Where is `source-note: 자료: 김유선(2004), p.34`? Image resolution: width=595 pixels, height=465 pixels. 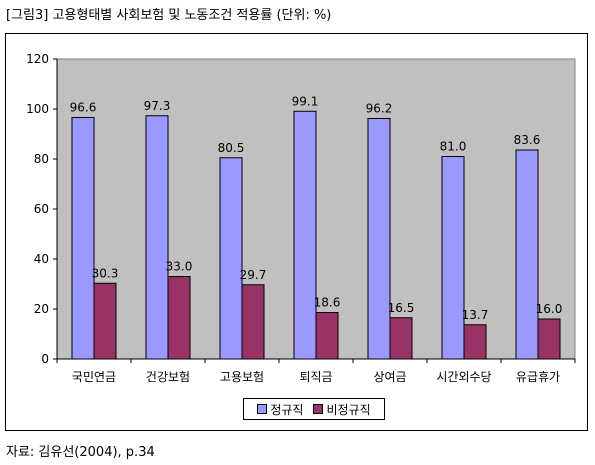 source-note: 자료: 김유선(2004), p.34 is located at coordinates (80, 452).